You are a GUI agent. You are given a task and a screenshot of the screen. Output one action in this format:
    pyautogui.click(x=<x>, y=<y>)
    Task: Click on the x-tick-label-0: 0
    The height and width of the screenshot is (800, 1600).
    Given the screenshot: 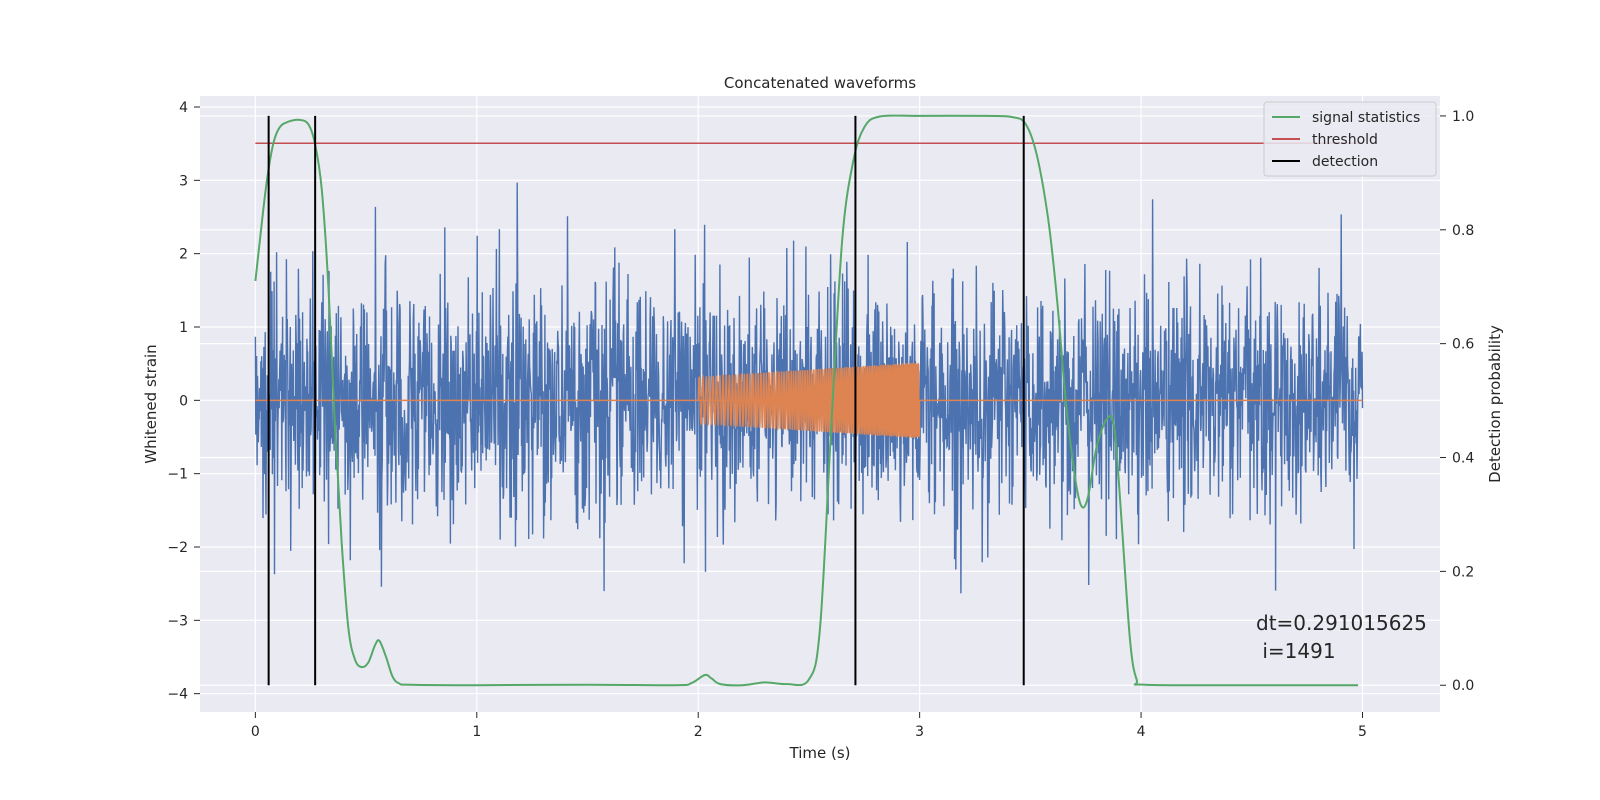 What is the action you would take?
    pyautogui.click(x=255, y=732)
    